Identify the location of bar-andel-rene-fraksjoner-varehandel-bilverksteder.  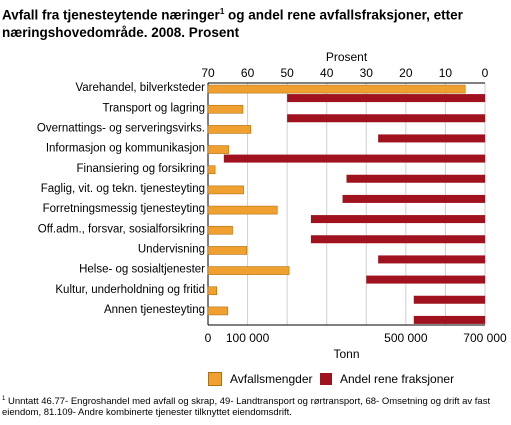
(386, 98).